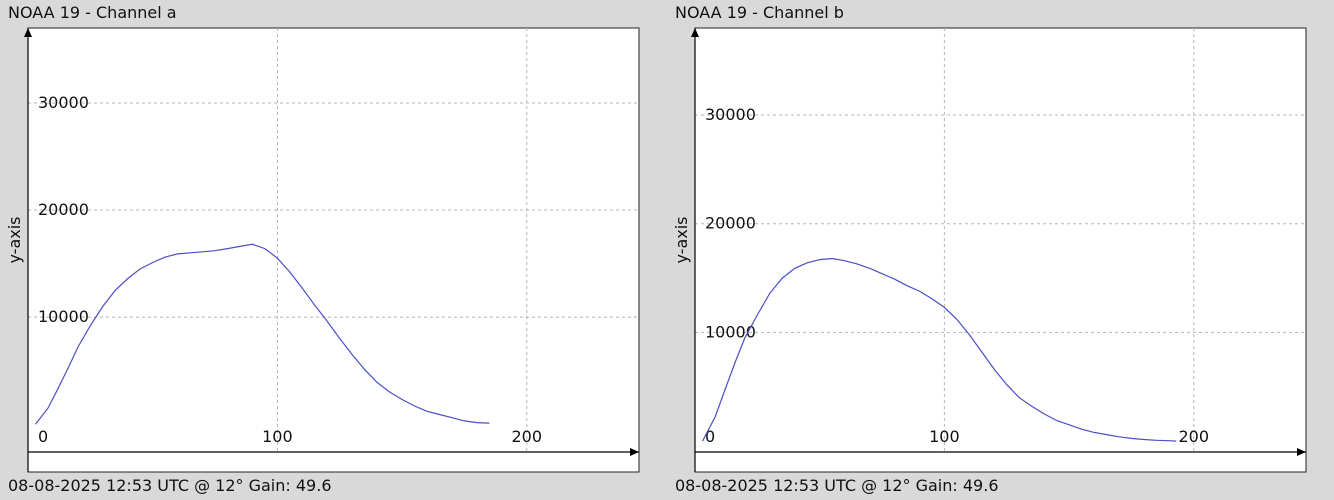  I want to click on chart-title: NOAA 19 - Channel b, so click(759, 12).